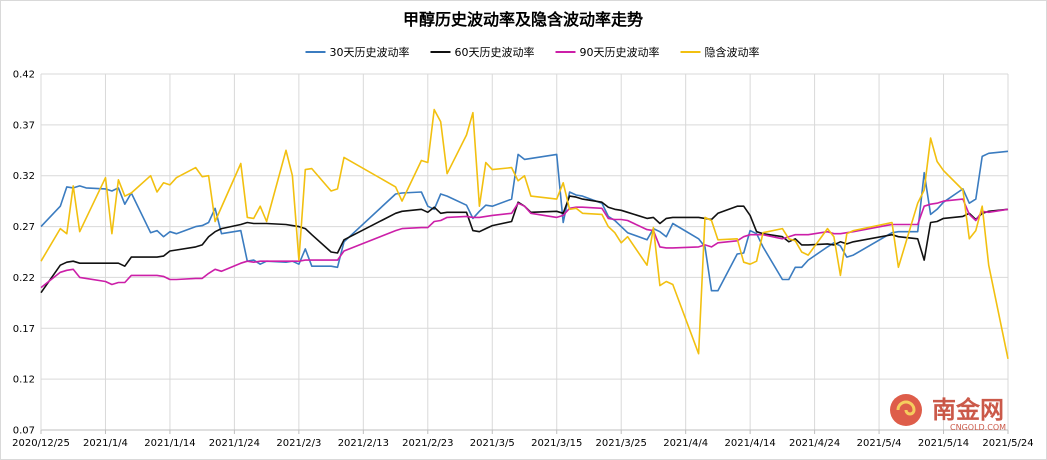 This screenshot has width=1047, height=460. I want to click on legend-label-3: 90天历史波动率, so click(620, 52).